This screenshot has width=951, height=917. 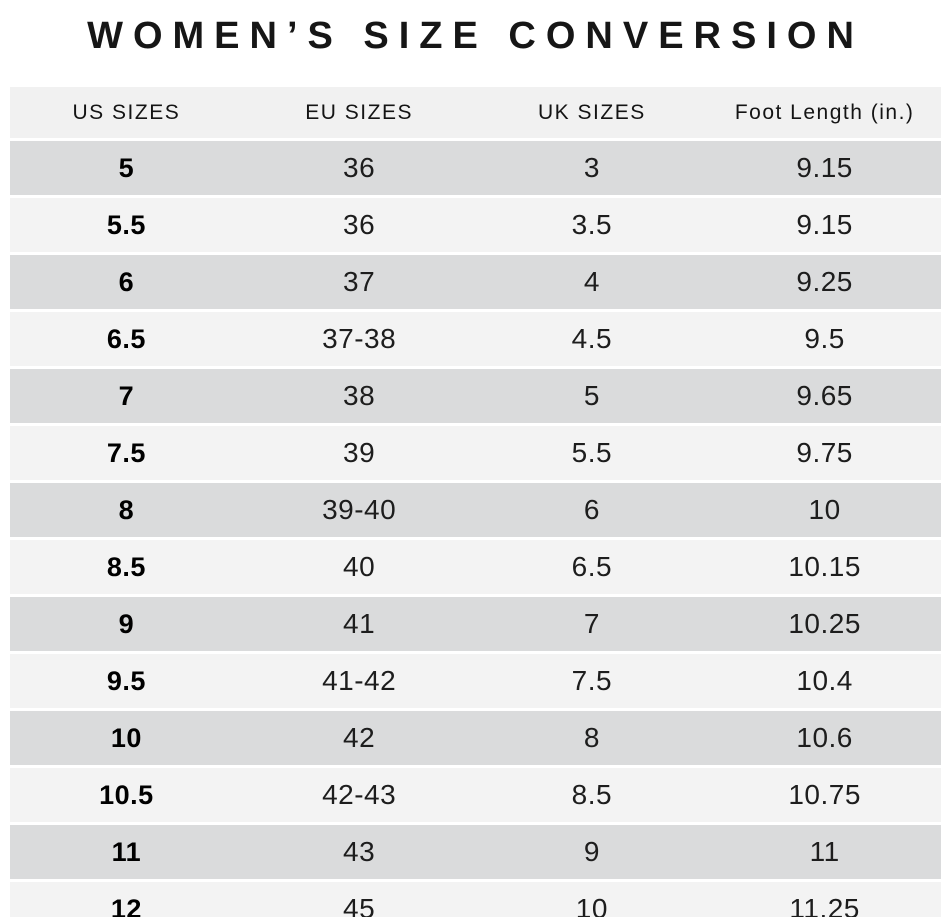 I want to click on us-size-cell: 6, so click(x=126, y=282).